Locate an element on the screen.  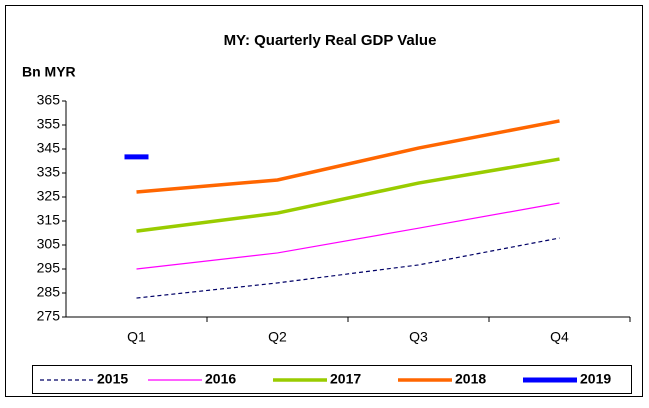
y-tick-label: 295 is located at coordinates (49, 268).